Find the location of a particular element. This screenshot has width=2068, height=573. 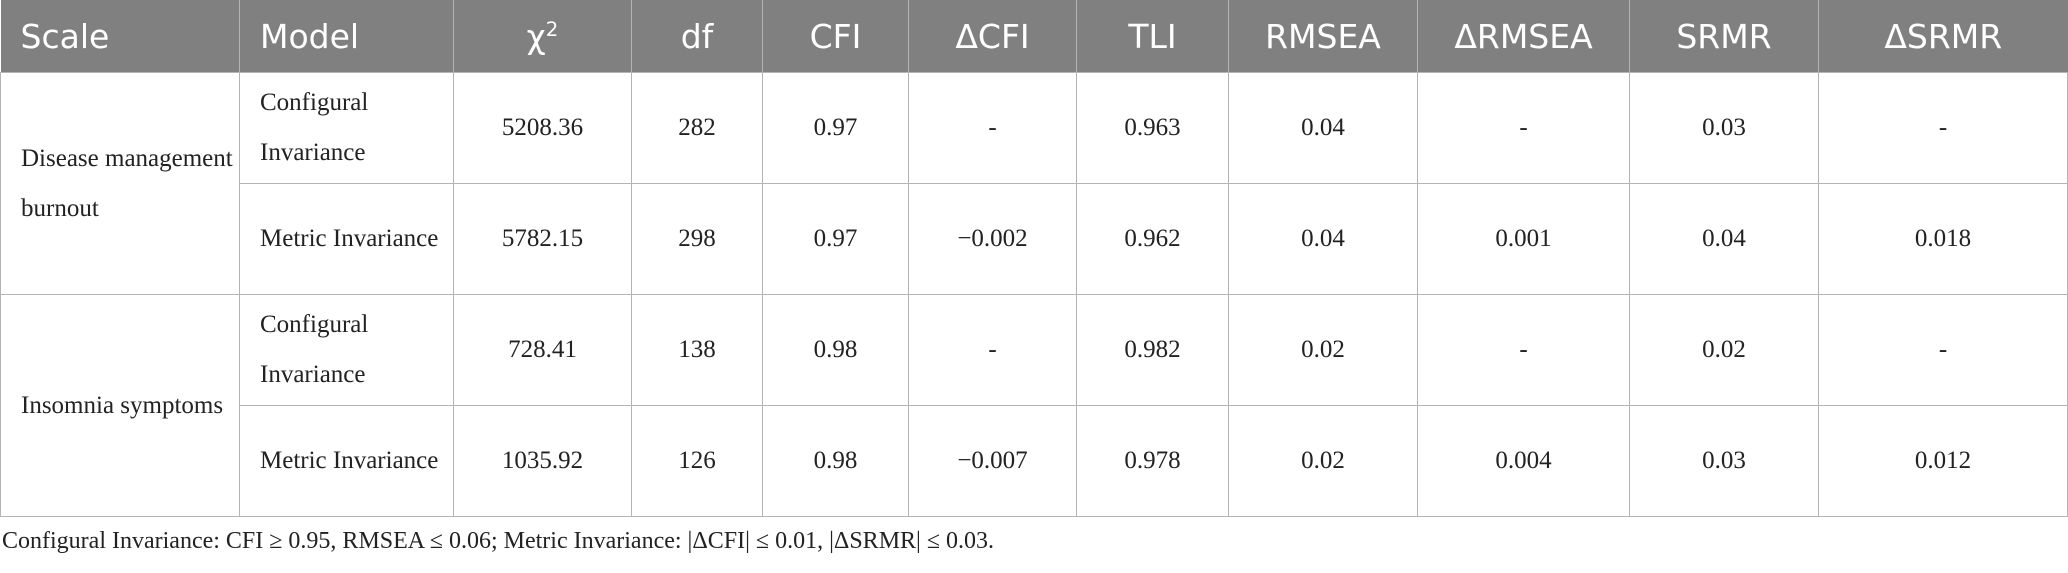

df-cell: 298 is located at coordinates (697, 239).